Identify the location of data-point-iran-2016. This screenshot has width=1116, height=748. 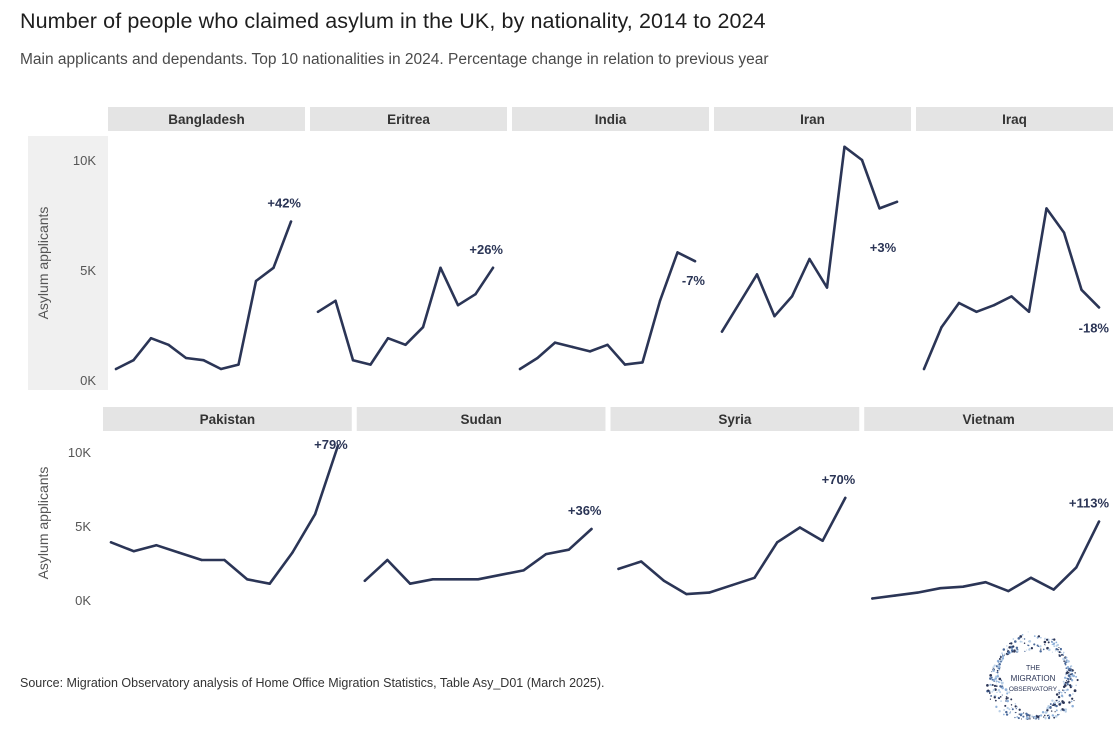
(757, 274).